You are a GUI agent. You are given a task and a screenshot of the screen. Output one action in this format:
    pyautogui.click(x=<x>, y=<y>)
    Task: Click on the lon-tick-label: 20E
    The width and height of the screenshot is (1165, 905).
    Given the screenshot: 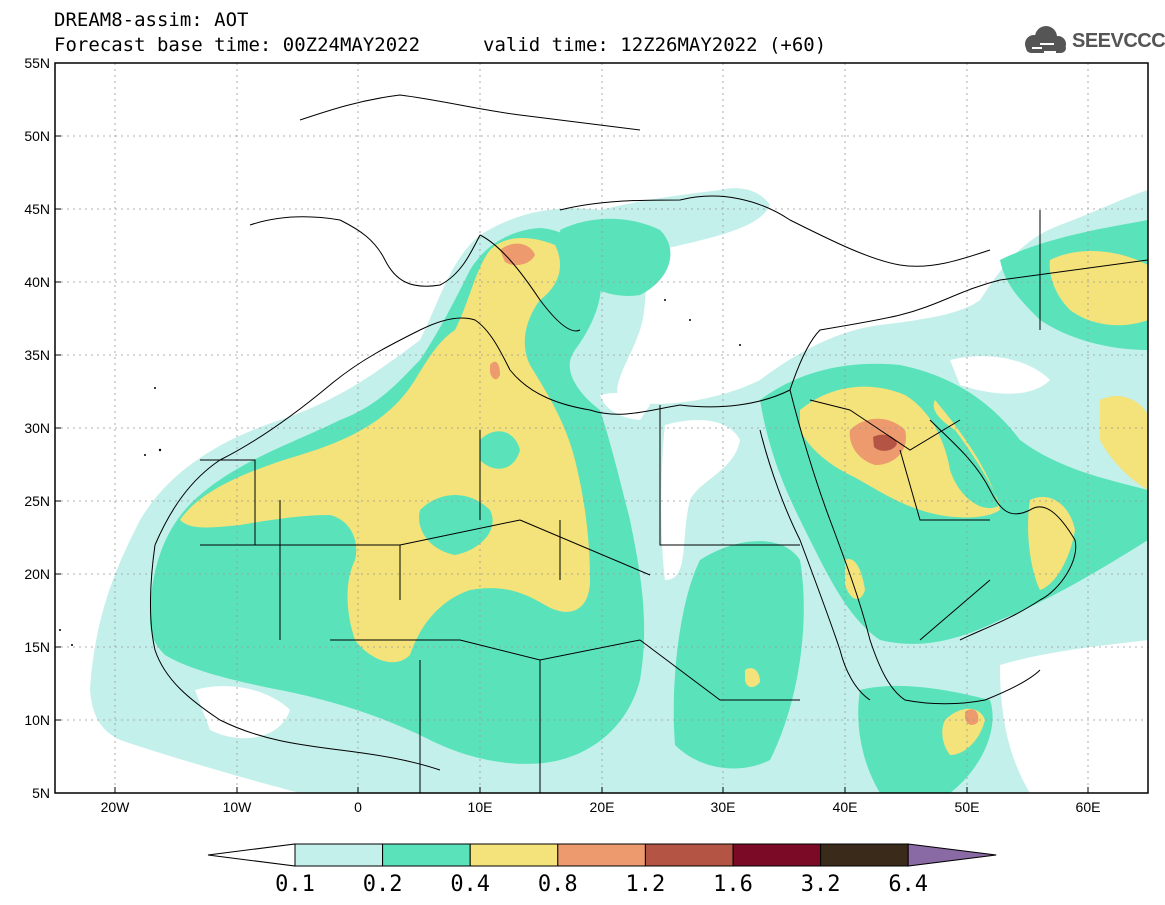 What is the action you would take?
    pyautogui.click(x=602, y=807)
    